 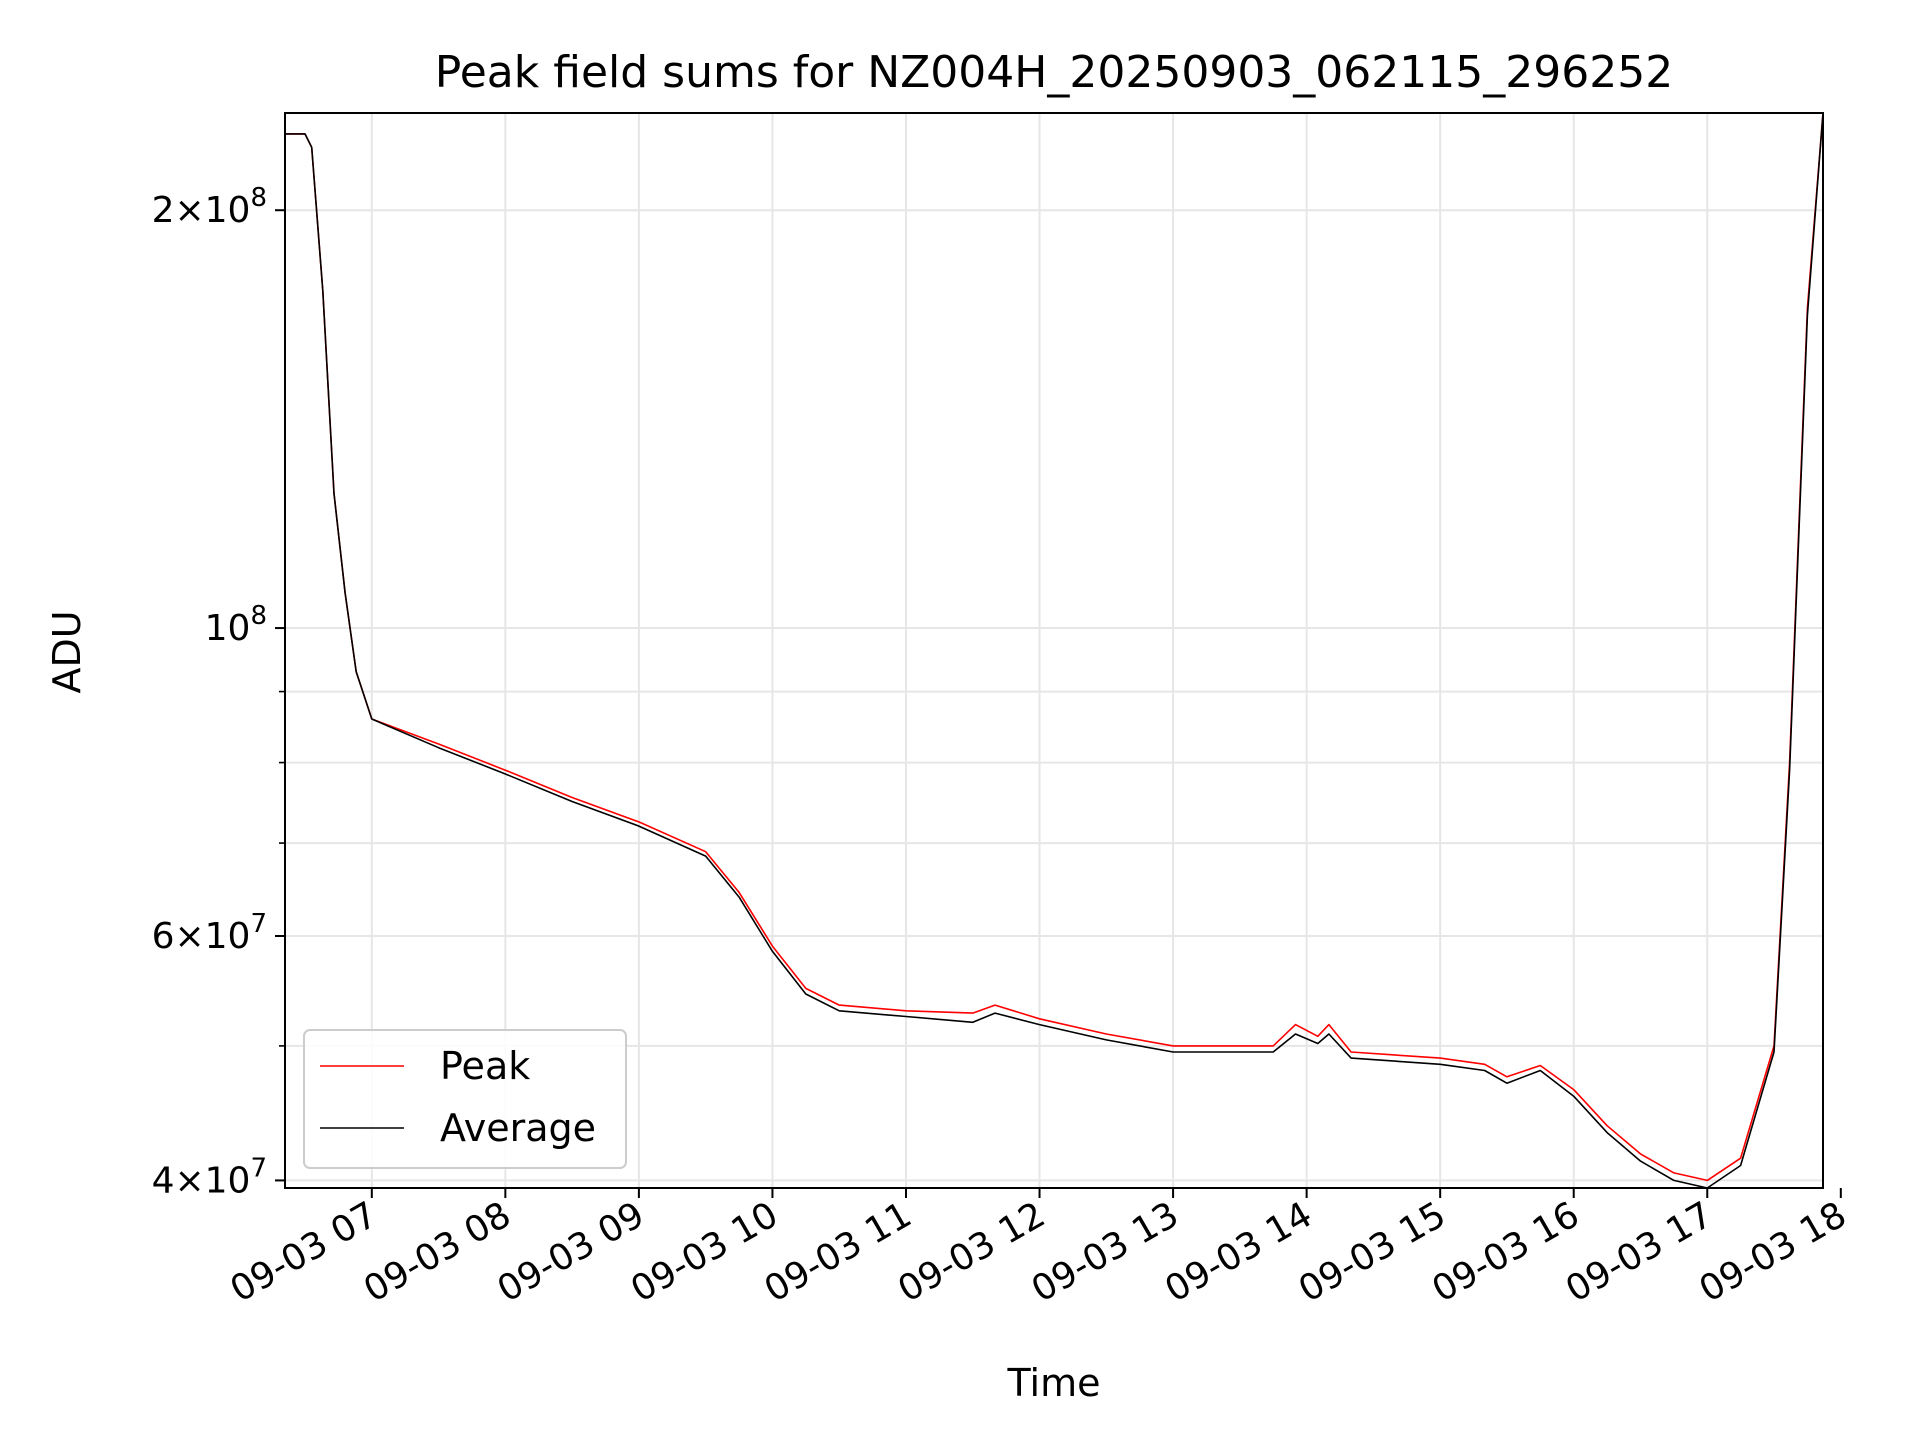 I want to click on legend-label-average: Average, so click(x=518, y=1128).